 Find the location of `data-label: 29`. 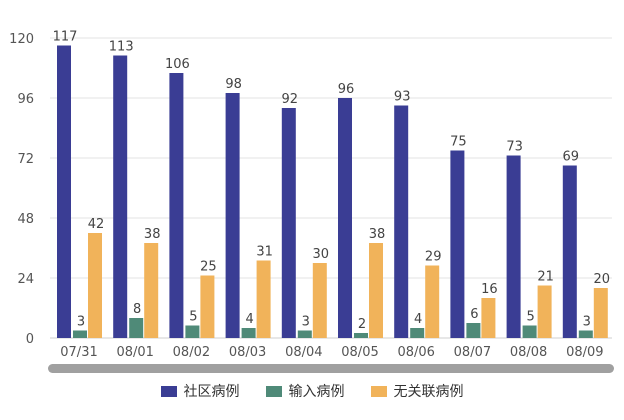

data-label: 29 is located at coordinates (433, 257).